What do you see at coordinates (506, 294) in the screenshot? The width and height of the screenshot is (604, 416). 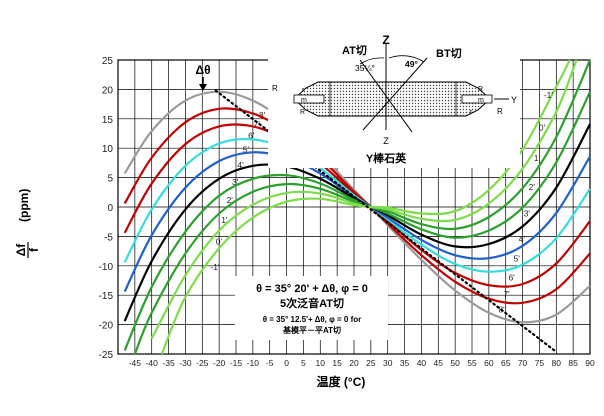 I see `series-label-right: 7'` at bounding box center [506, 294].